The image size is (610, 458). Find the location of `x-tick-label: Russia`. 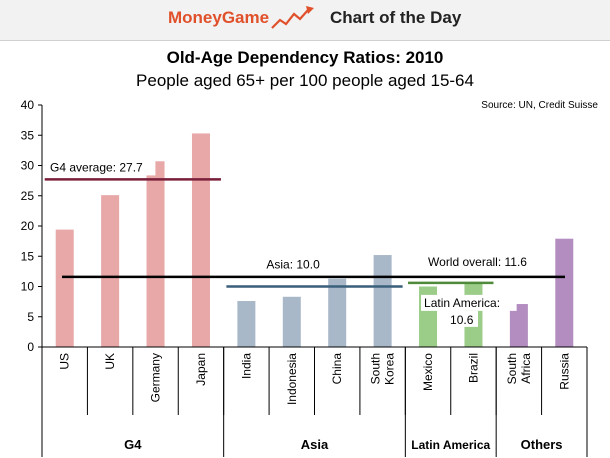

x-tick-label: Russia is located at coordinates (564, 371).